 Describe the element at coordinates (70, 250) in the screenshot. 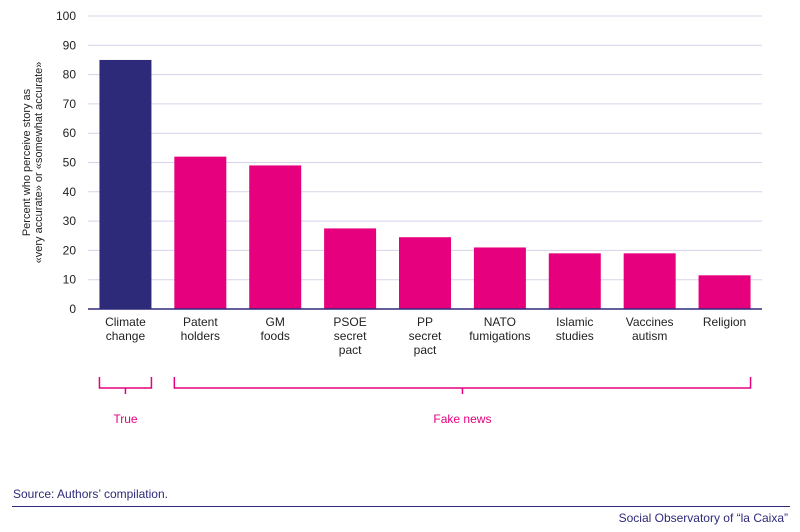

I see `y-tick-label: 20` at that location.